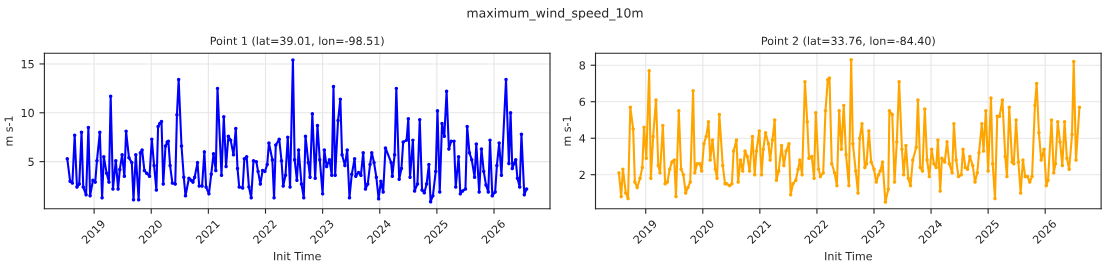  What do you see at coordinates (31, 162) in the screenshot?
I see `y-tick-label: 5` at bounding box center [31, 162].